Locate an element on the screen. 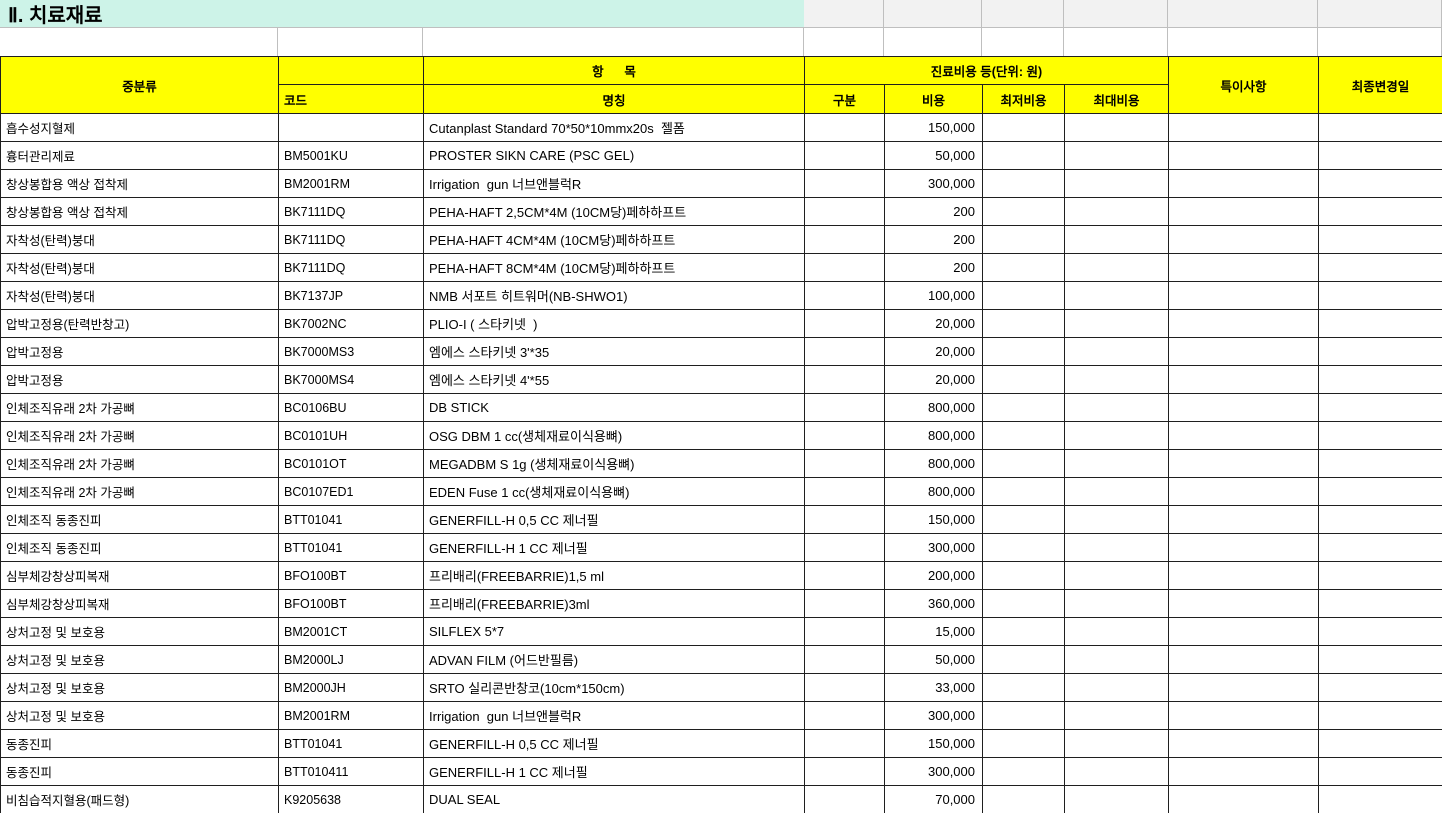 The height and width of the screenshot is (813, 1442). cell-code: BK7000MS3 is located at coordinates (351, 351).